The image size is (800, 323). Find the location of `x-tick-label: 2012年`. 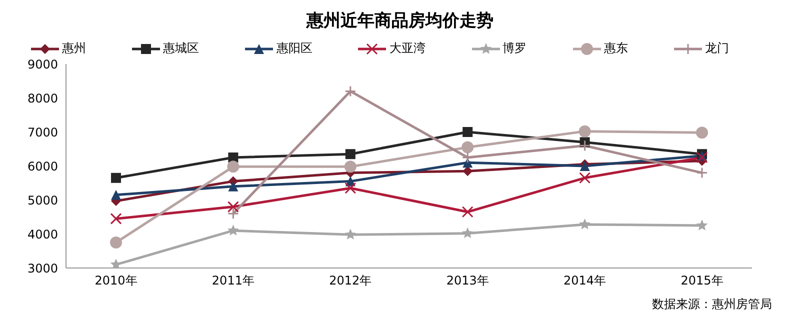

x-tick-label: 2012年 is located at coordinates (350, 281).